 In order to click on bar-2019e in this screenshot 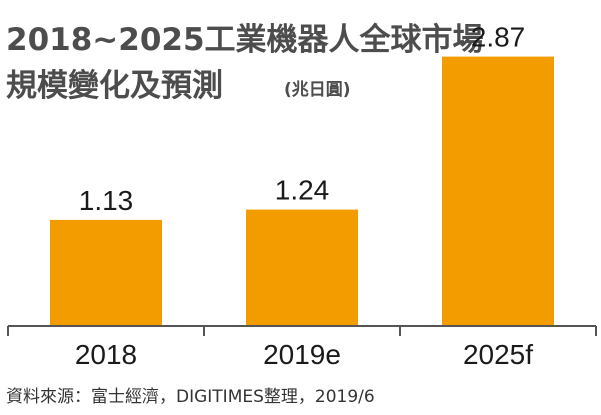, I will do `click(302, 267)`.